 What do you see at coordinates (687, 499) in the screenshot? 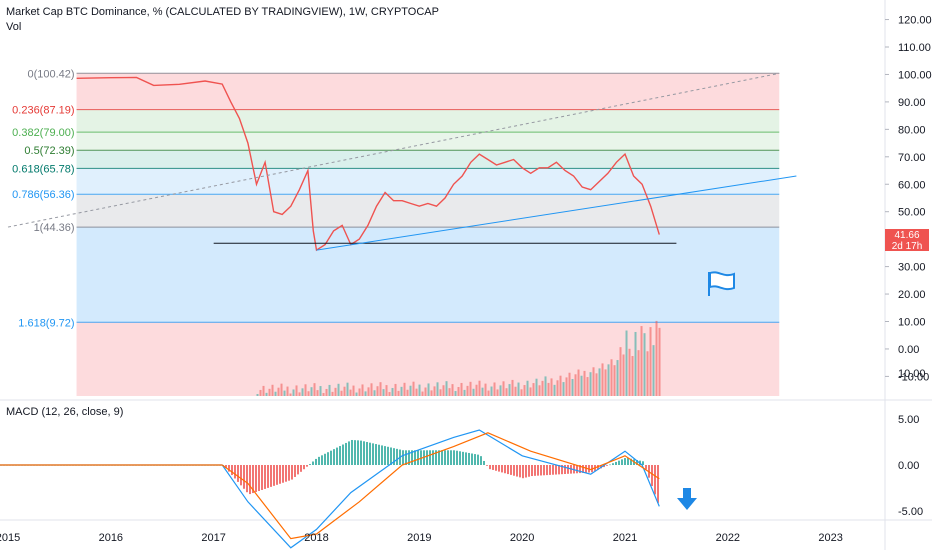
I see `down-arrow-icon` at bounding box center [687, 499].